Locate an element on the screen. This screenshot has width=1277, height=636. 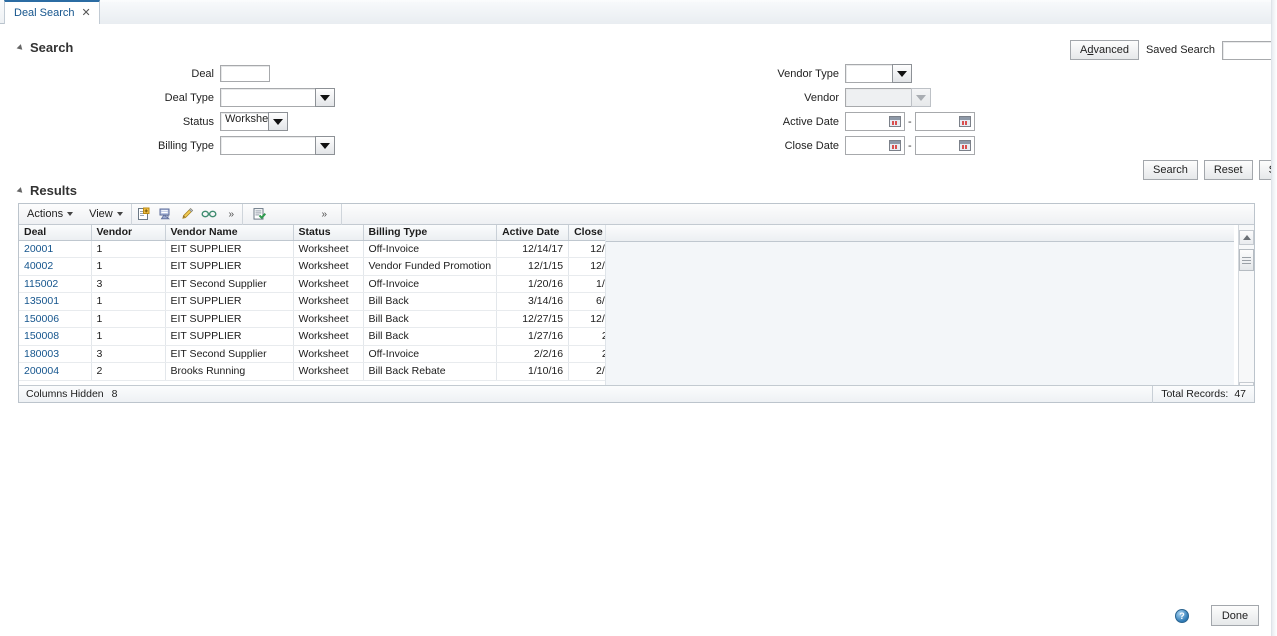
column-header-active-date: Active Date is located at coordinates (533, 233).